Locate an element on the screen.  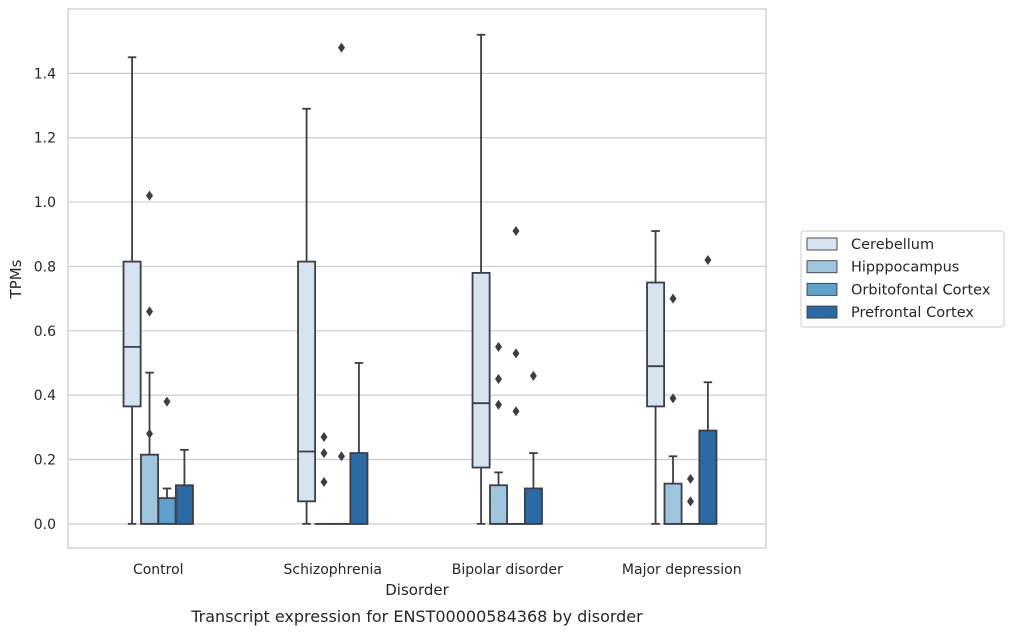
y-tick-label: 1.4 is located at coordinates (45, 74).